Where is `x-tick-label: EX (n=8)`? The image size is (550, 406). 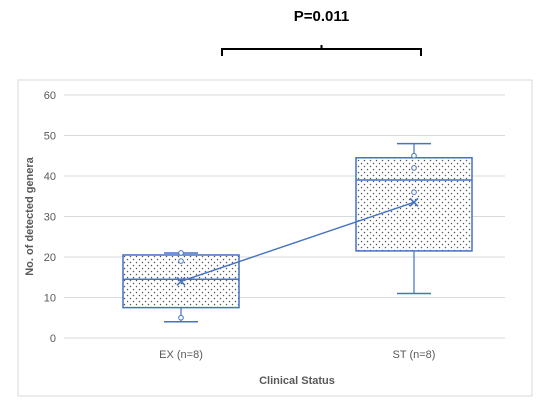 x-tick-label: EX (n=8) is located at coordinates (181, 355).